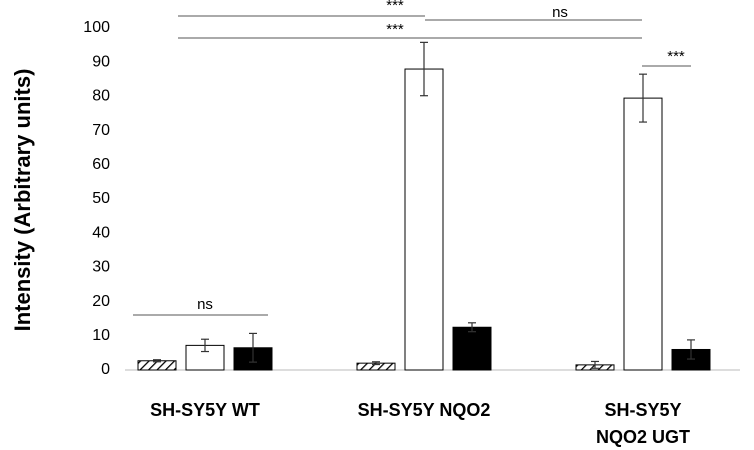 Image resolution: width=754 pixels, height=450 pixels. What do you see at coordinates (96, 27) in the screenshot?
I see `y-tick-label: 100` at bounding box center [96, 27].